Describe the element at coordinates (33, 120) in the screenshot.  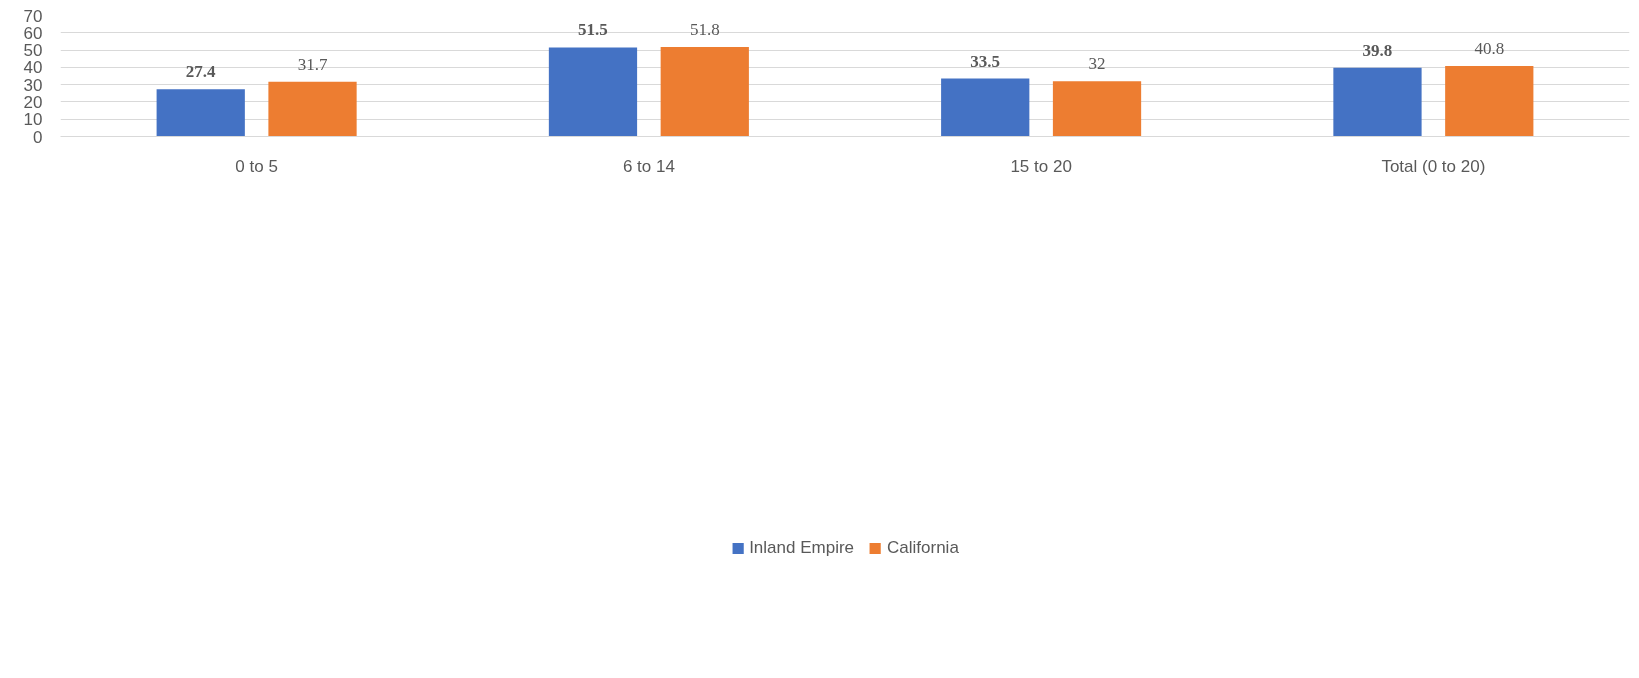
I see `y-tick-label: 10` at that location.